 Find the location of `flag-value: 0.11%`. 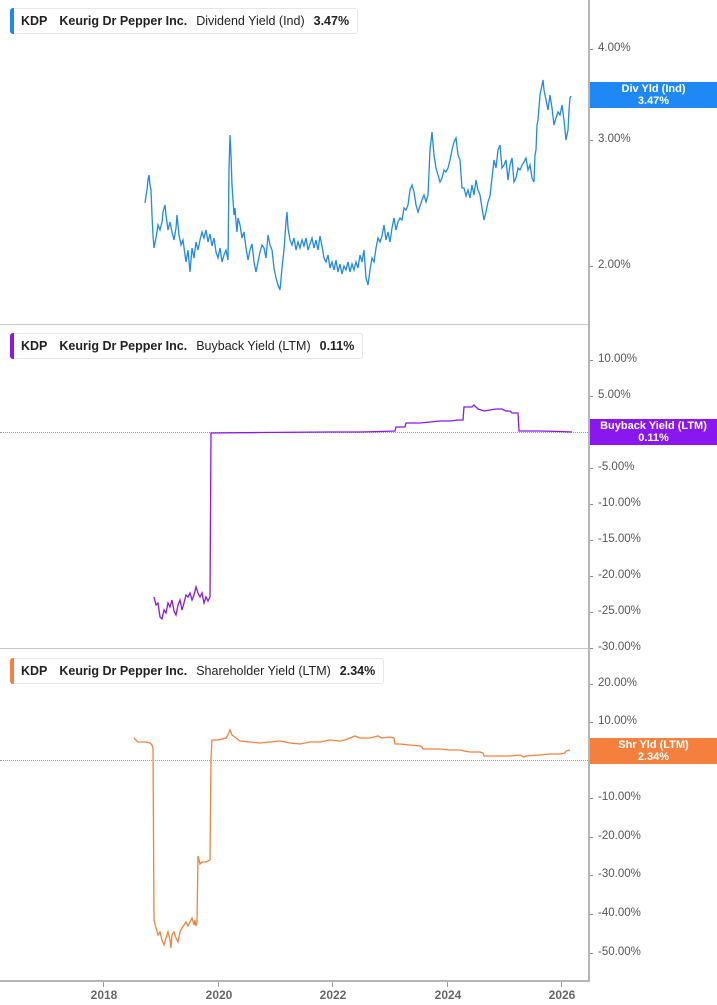

flag-value: 0.11% is located at coordinates (653, 438).